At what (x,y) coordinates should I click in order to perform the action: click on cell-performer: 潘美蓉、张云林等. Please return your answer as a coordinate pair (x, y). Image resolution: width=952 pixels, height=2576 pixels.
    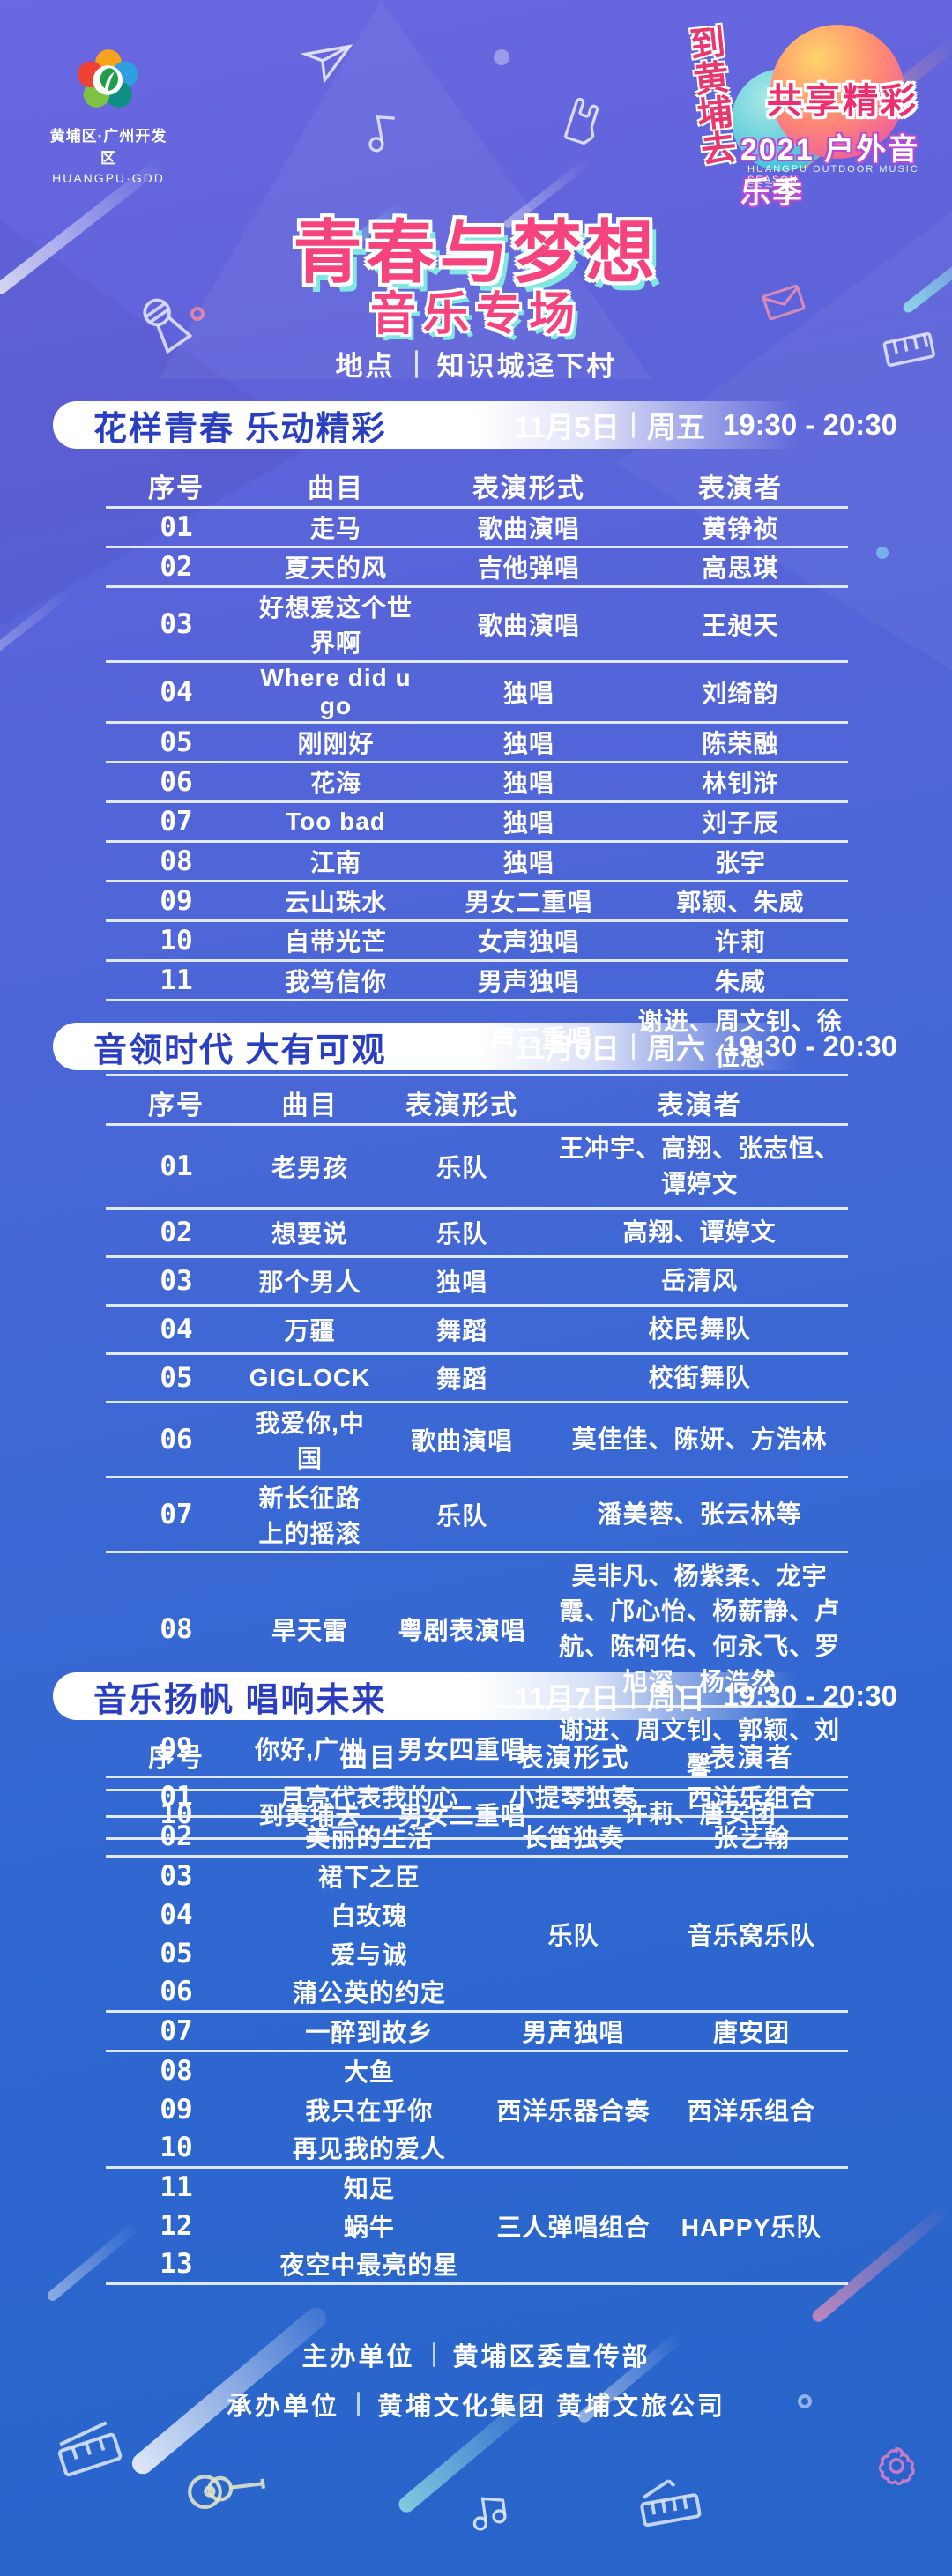
    Looking at the image, I should click on (699, 1514).